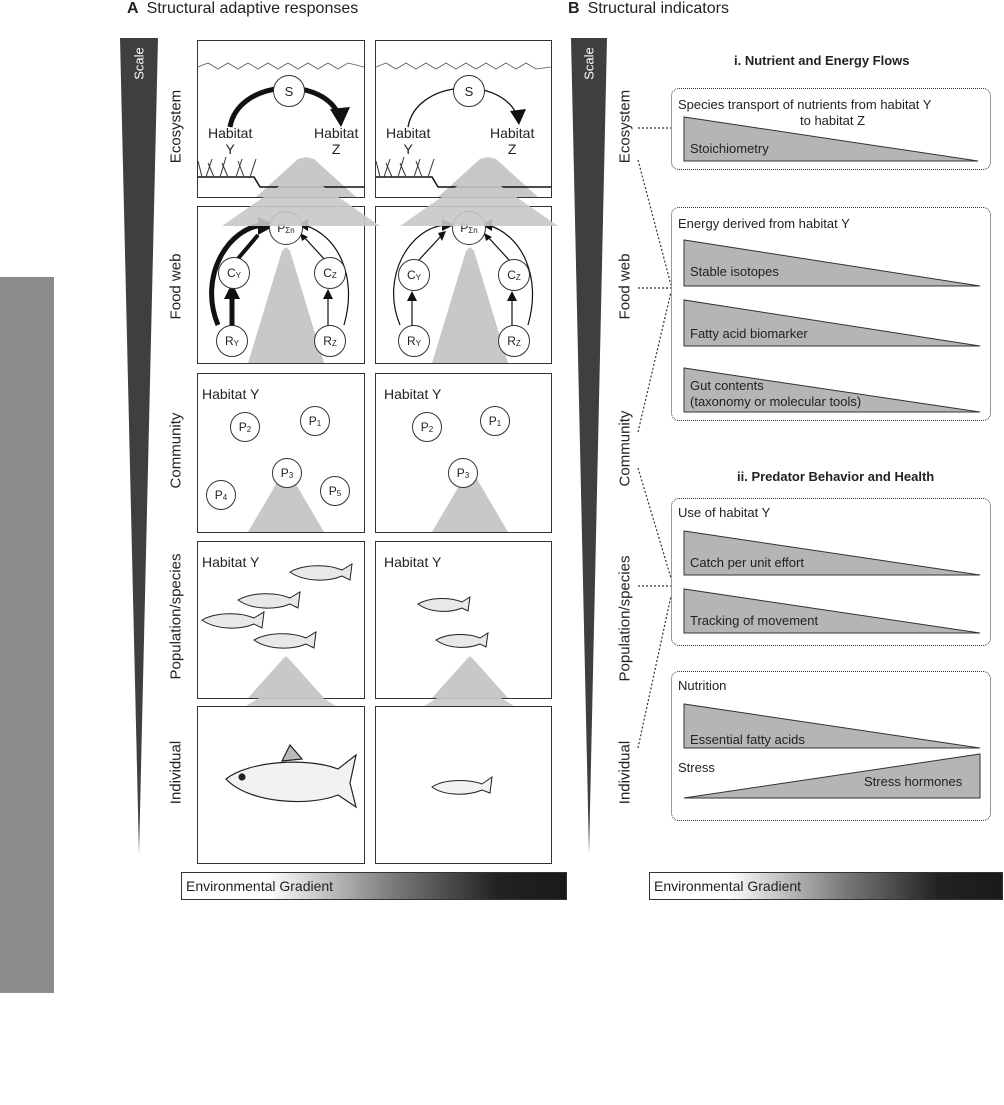 The image size is (1004, 1105). Describe the element at coordinates (281, 119) in the screenshot. I see `ecosystem-box-left: S Habitat Y Habitat Z` at that location.